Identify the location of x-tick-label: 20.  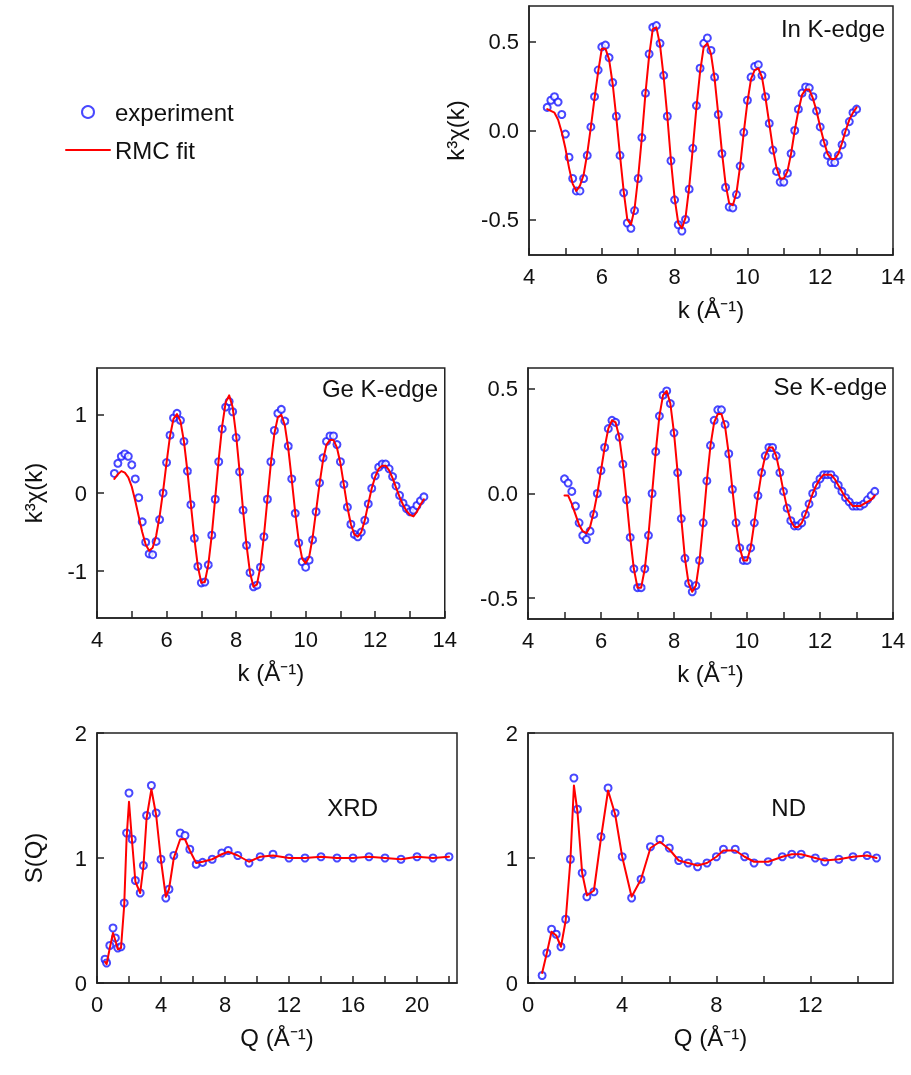
(417, 1004).